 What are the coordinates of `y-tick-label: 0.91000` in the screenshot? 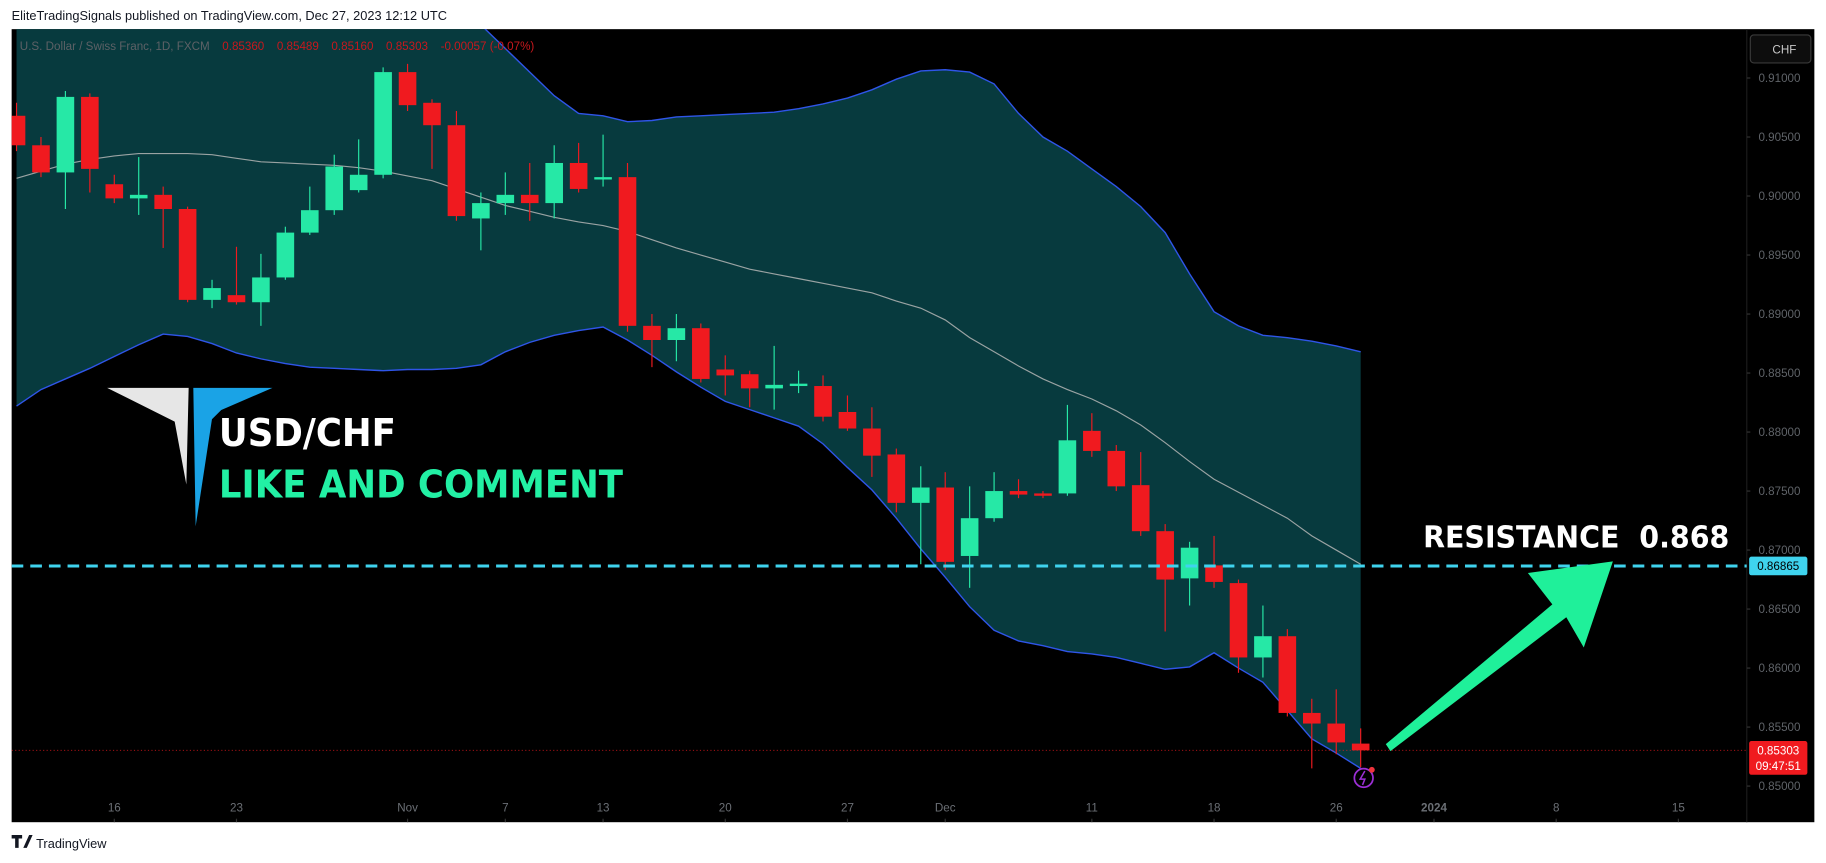 It's located at (1779, 78).